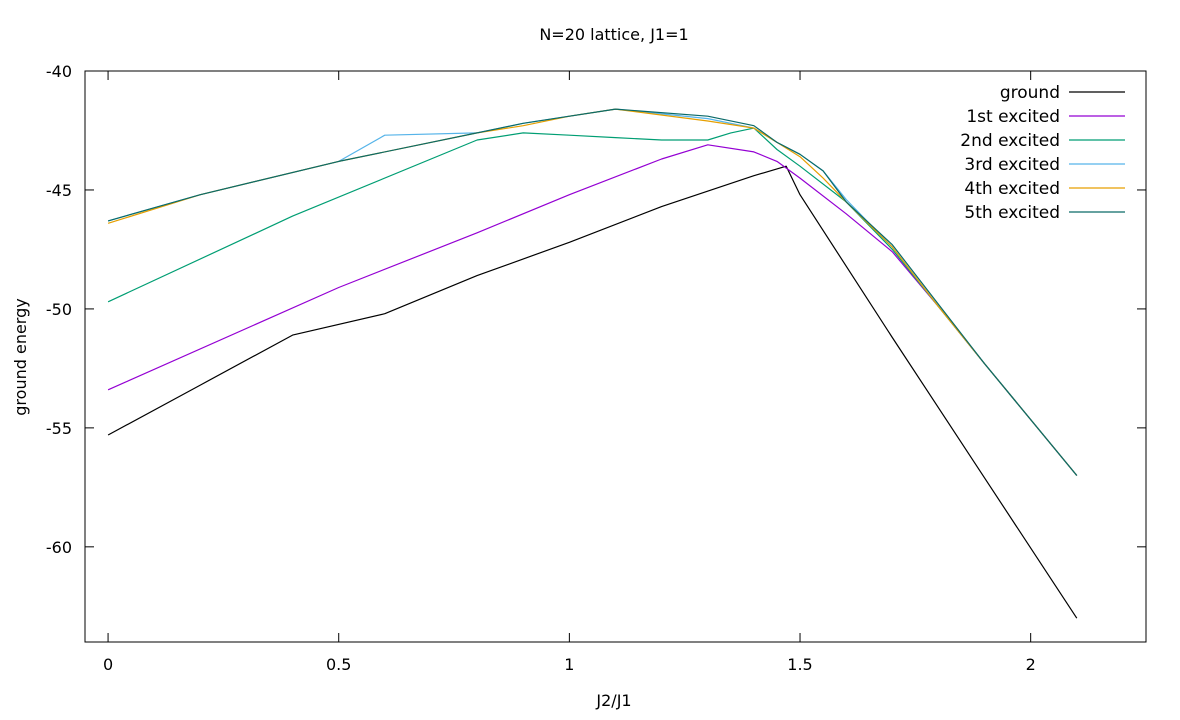  Describe the element at coordinates (1030, 93) in the screenshot. I see `legend-label: ground` at that location.